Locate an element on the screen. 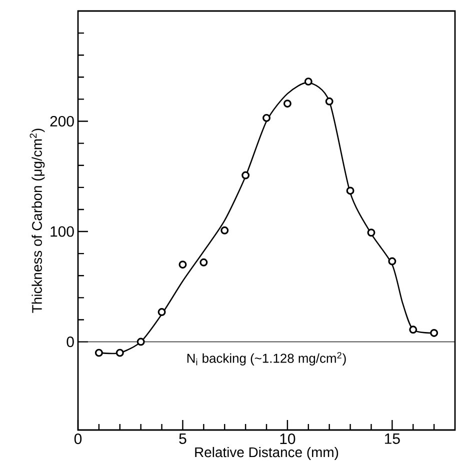 This screenshot has width=457, height=471. y-axis-title: Thickness of Carbon (μg/cm$^{2}$) is located at coordinates (37, 220).